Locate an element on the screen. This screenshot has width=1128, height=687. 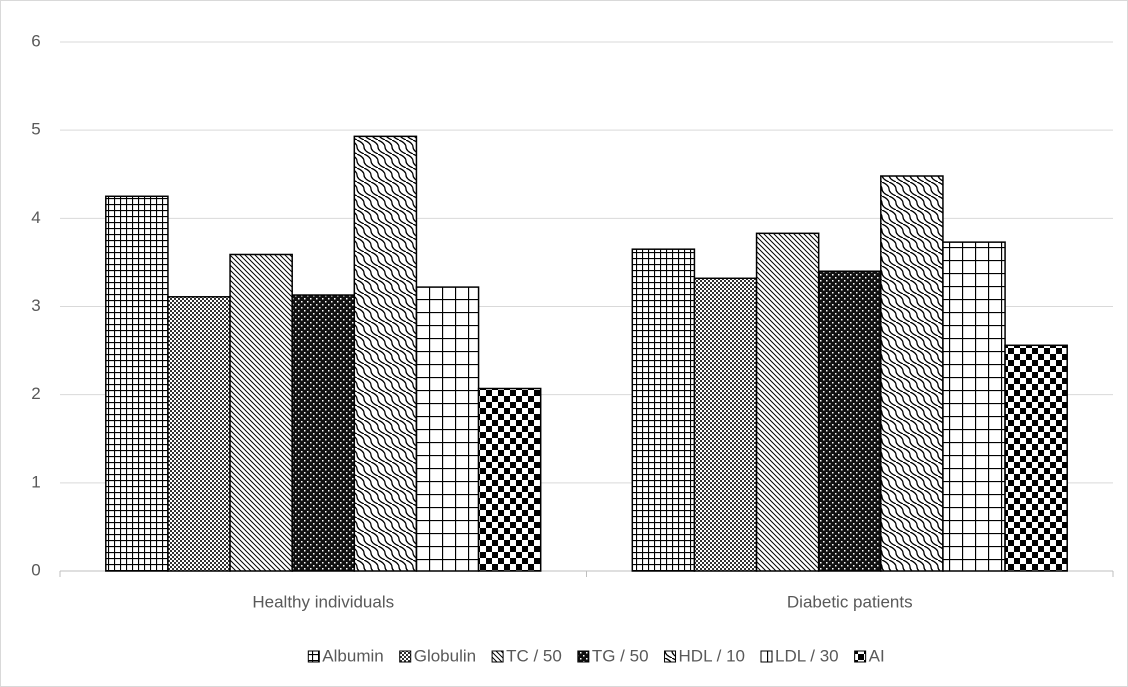
y-tick-label: 5 is located at coordinates (35, 129).